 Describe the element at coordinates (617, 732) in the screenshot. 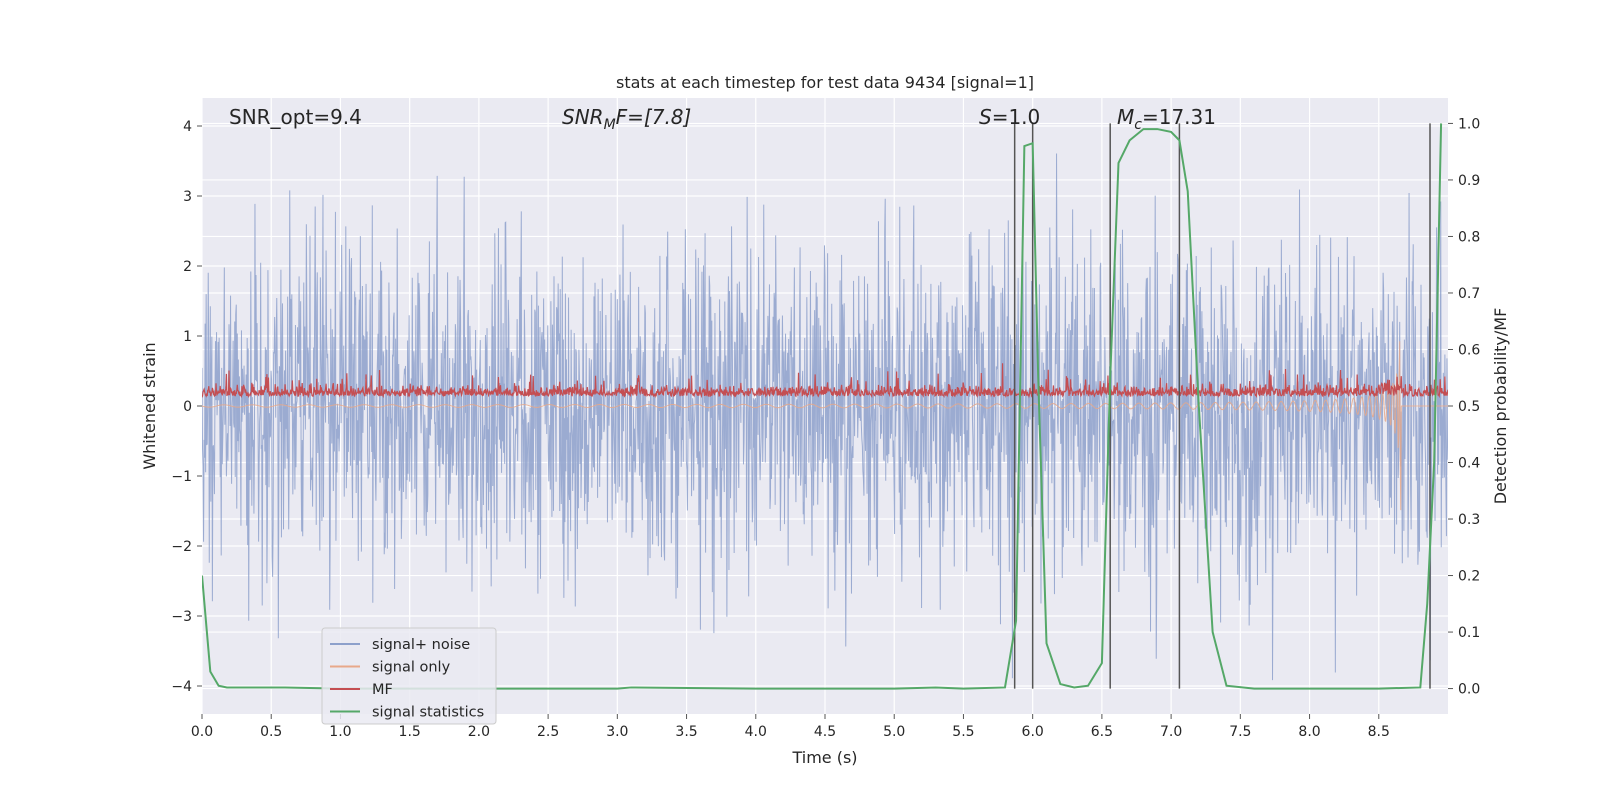

I see `x-tick-label: 3.0` at that location.